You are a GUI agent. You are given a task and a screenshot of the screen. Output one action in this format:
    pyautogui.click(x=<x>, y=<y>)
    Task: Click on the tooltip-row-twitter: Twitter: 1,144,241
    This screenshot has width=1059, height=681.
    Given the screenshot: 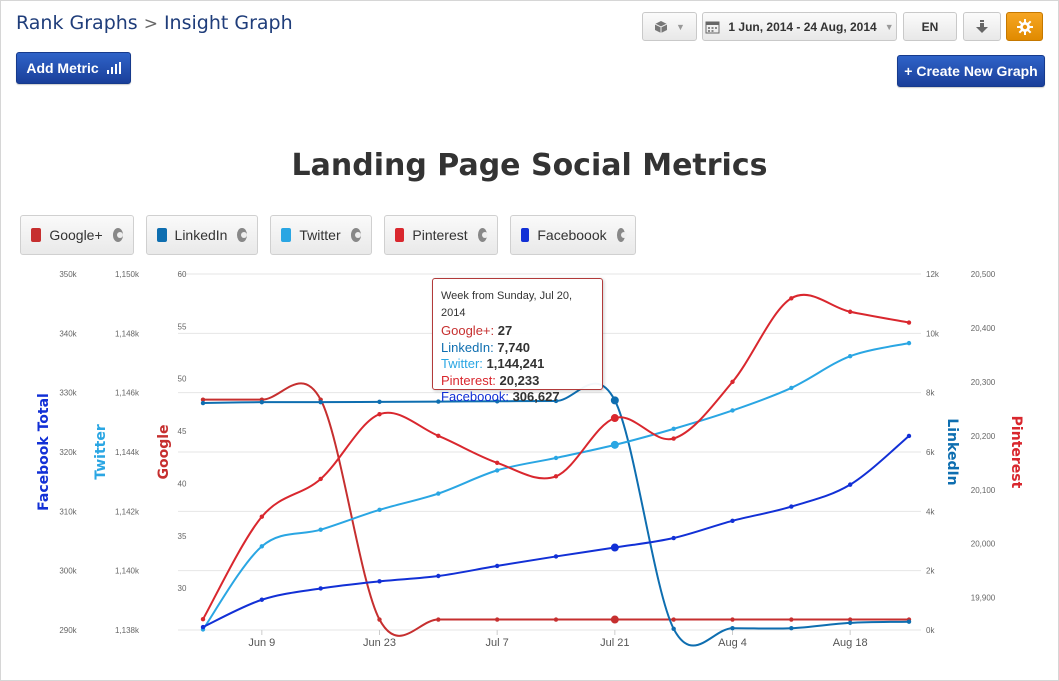 What is the action you would take?
    pyautogui.click(x=517, y=364)
    